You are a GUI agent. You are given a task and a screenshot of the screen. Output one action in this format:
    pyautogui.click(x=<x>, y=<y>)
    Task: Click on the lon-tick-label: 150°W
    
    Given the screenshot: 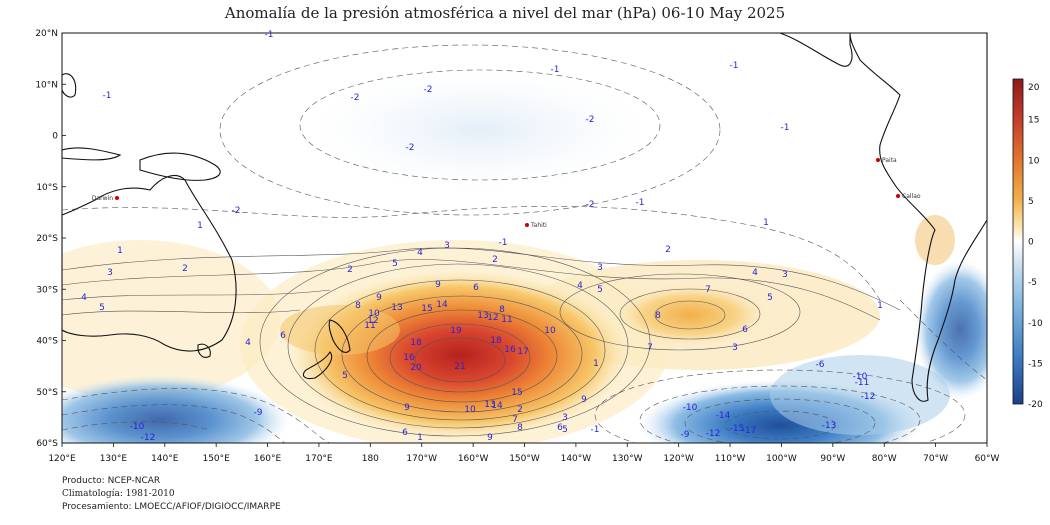 What is the action you would take?
    pyautogui.click(x=524, y=459)
    